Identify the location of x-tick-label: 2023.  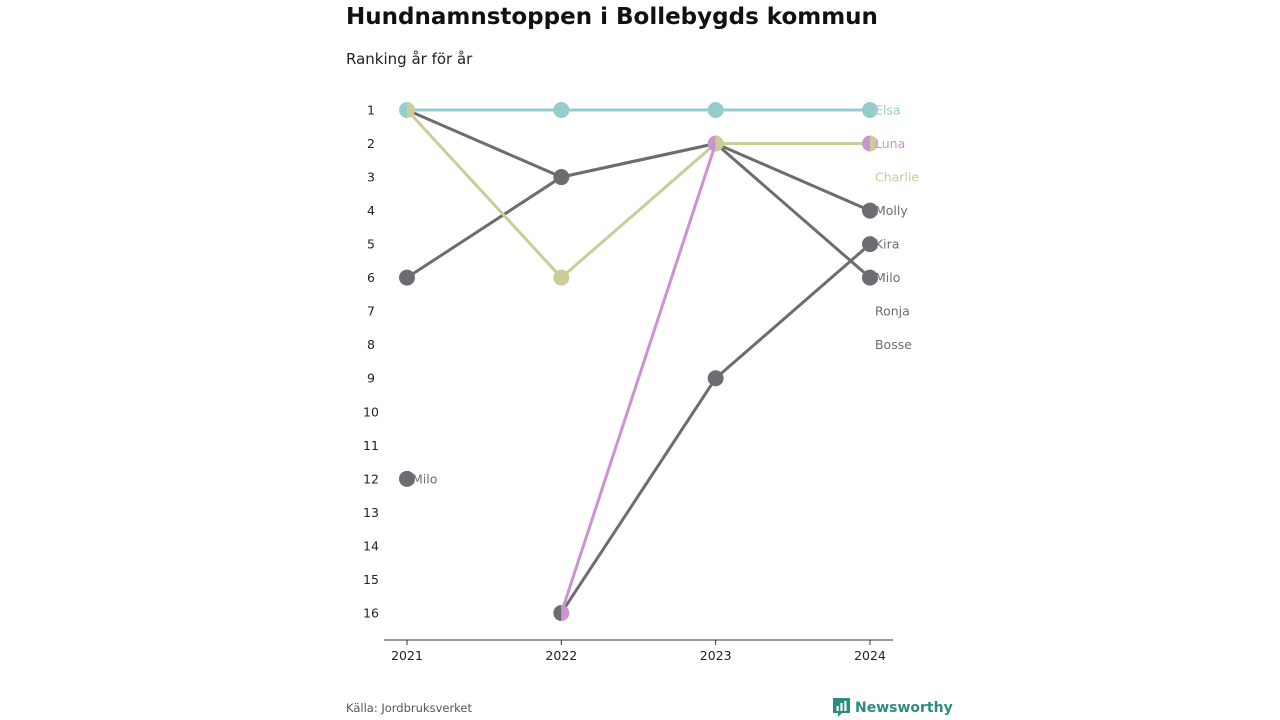
(716, 655).